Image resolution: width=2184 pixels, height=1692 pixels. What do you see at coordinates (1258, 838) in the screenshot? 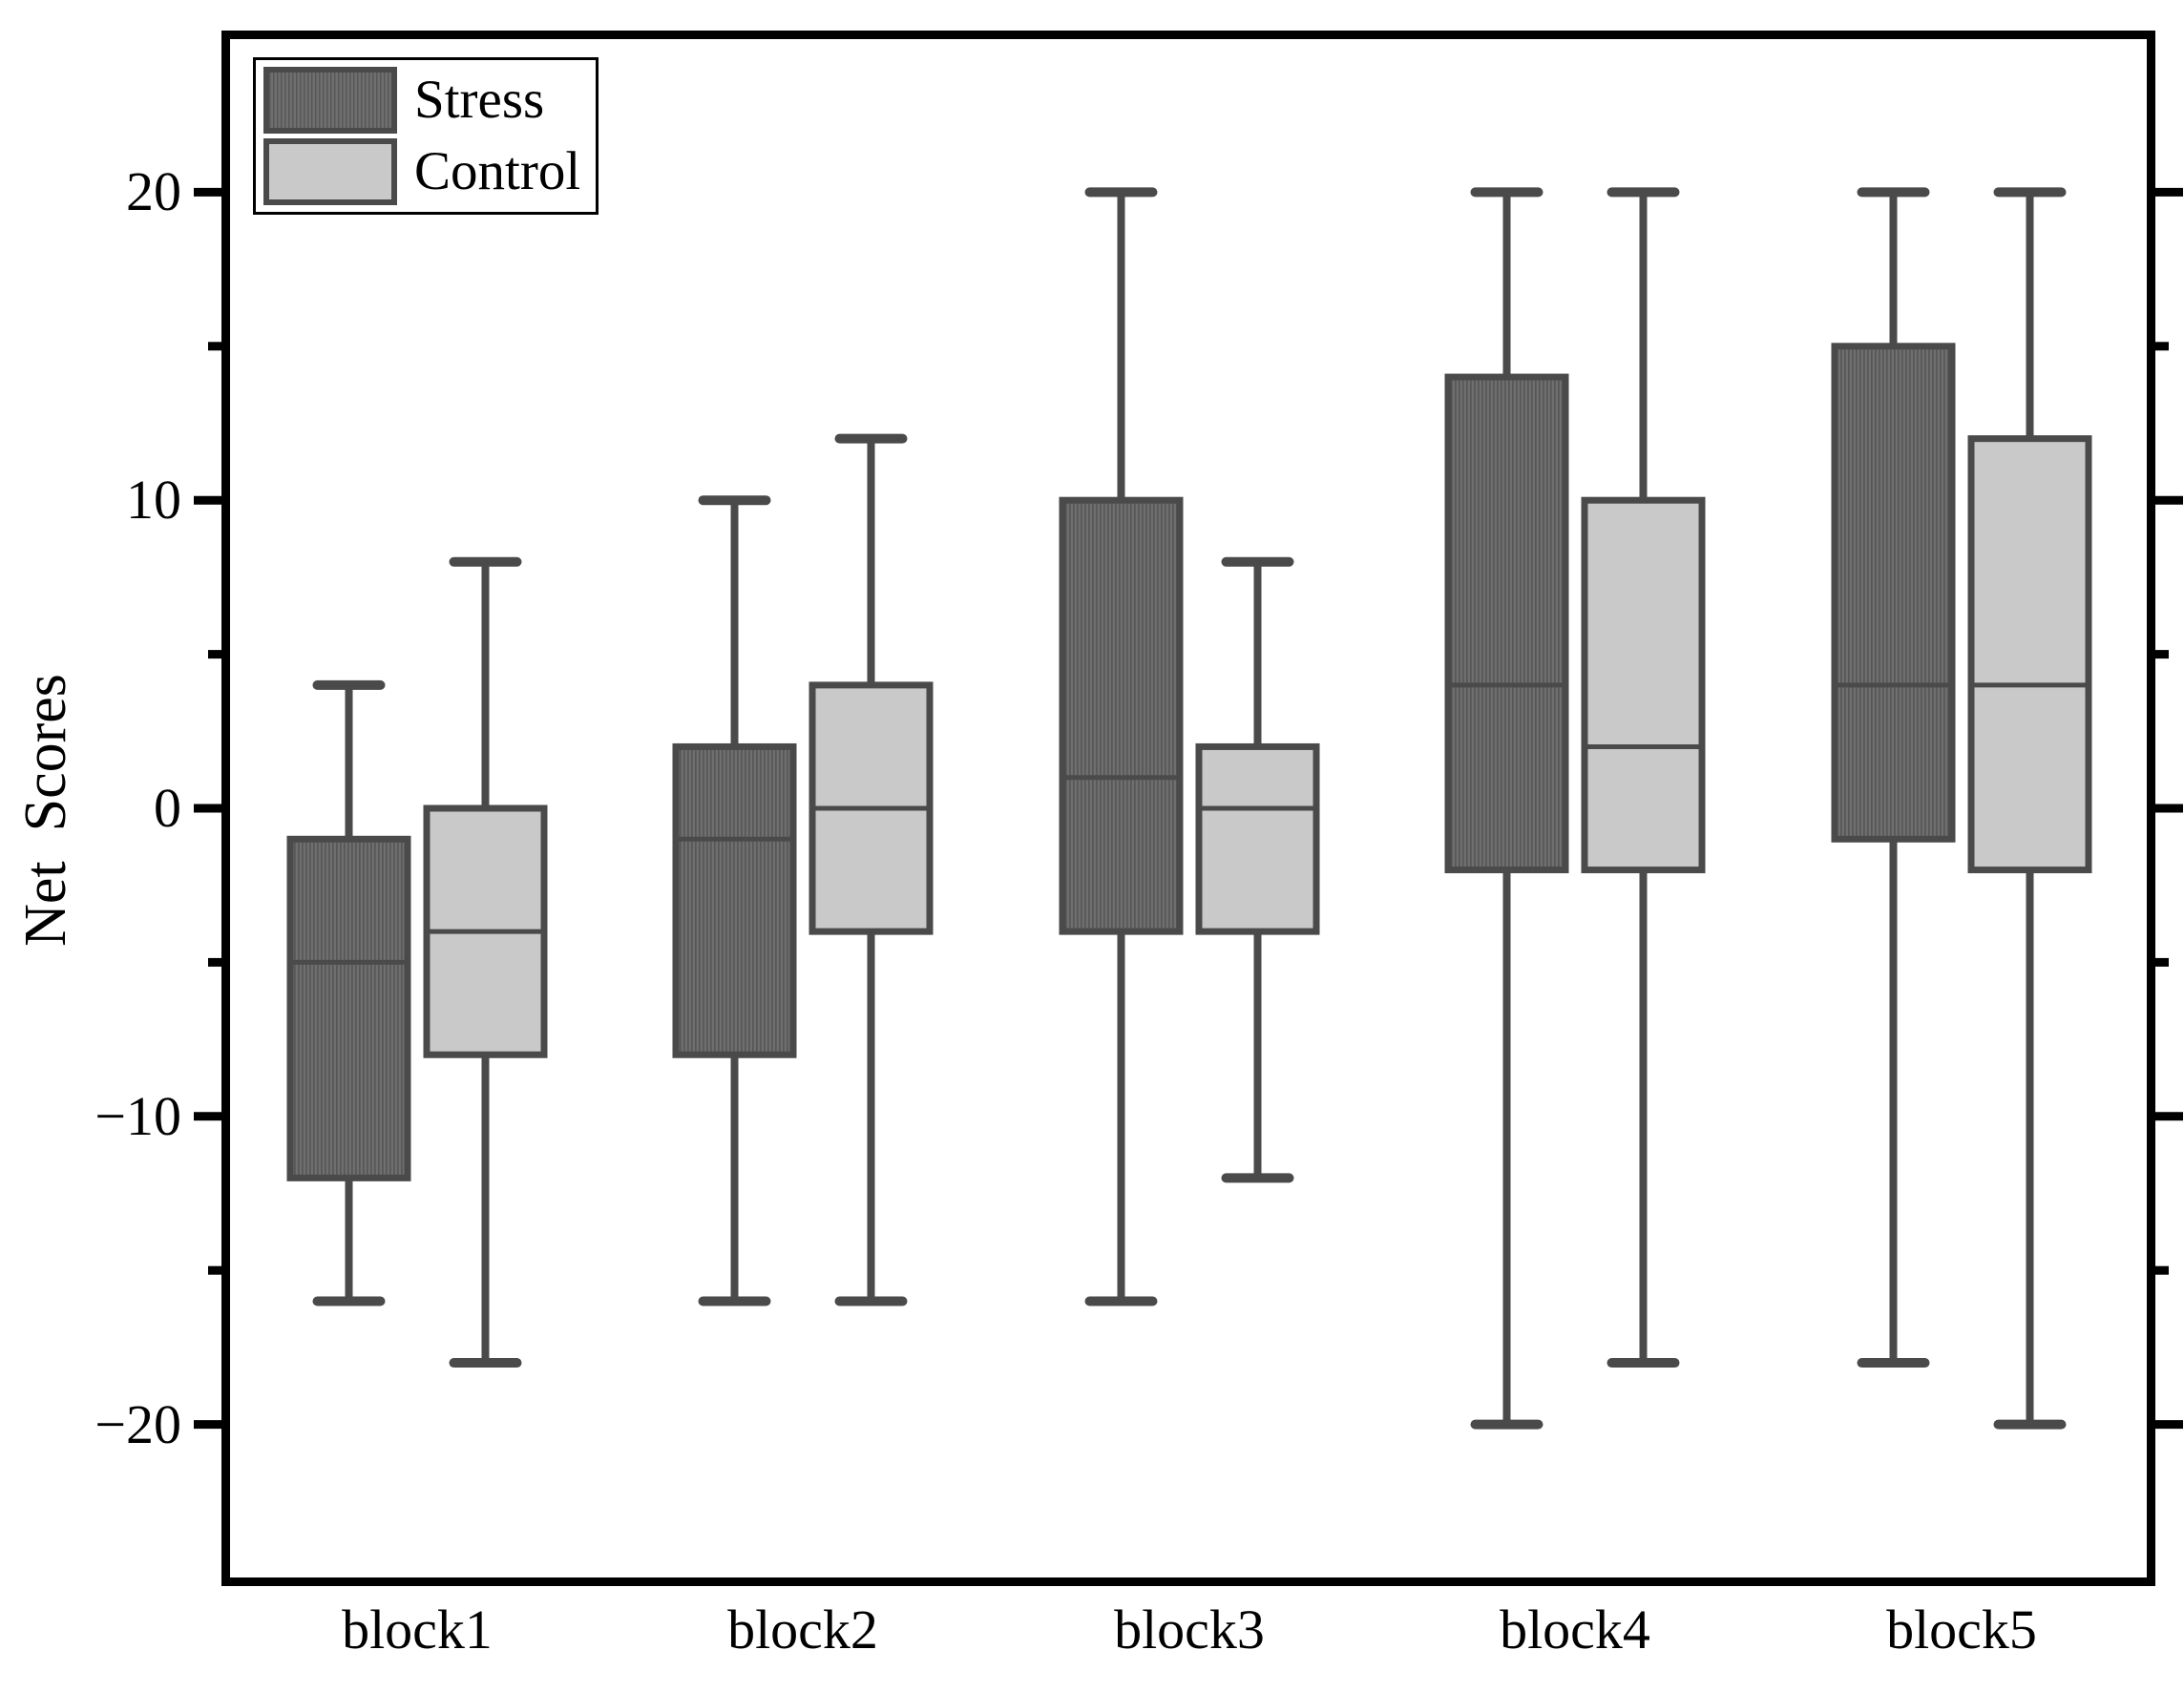
I see `box-control-block3` at bounding box center [1258, 838].